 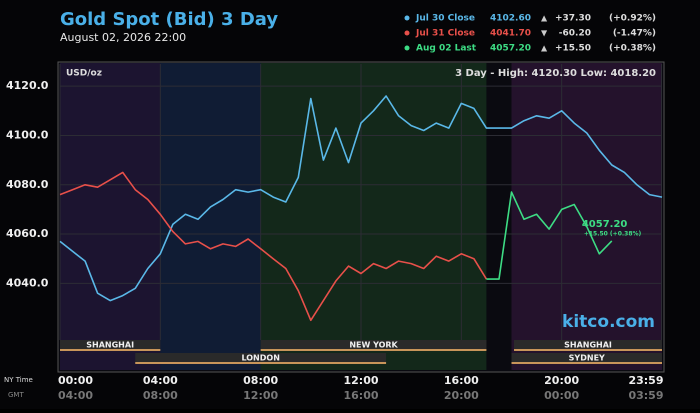 What do you see at coordinates (18, 380) in the screenshot?
I see `x-row-label: NY Time` at bounding box center [18, 380].